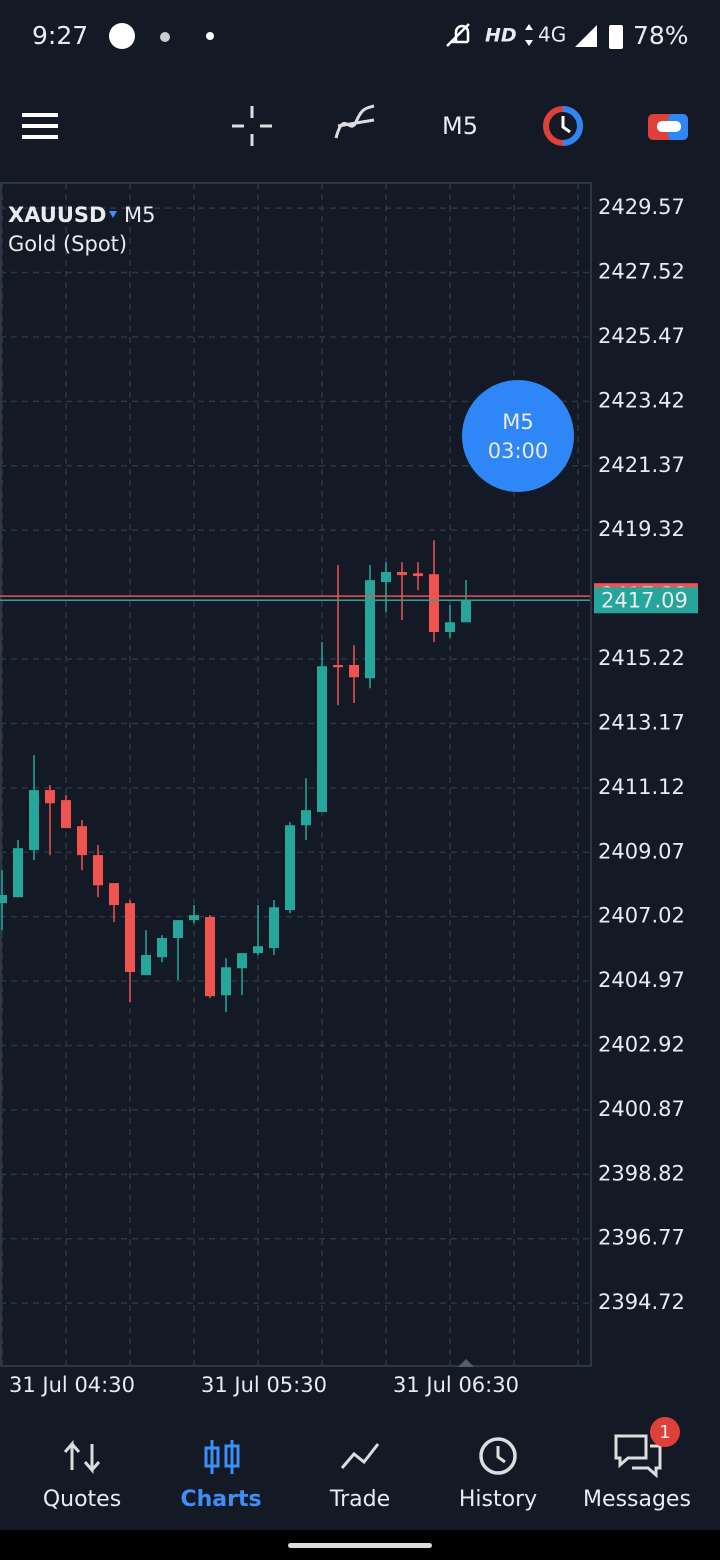 This screenshot has height=1560, width=720. Describe the element at coordinates (661, 35) in the screenshot. I see `status-battery: 78%` at that location.